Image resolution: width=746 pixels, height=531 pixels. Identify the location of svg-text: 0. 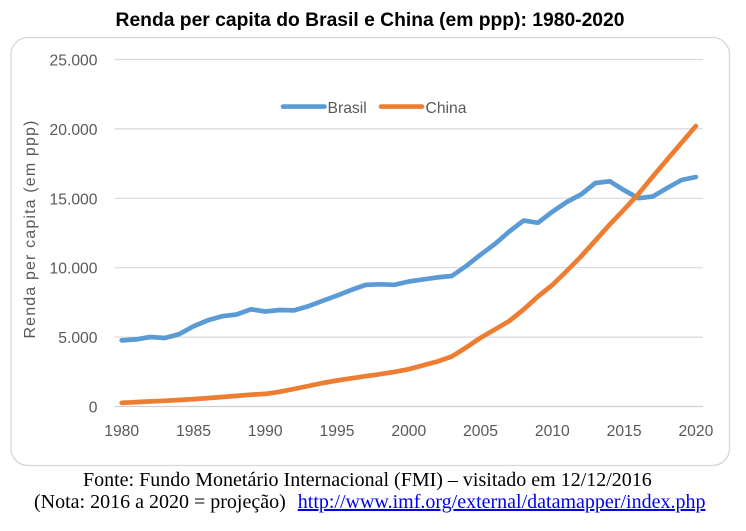
(93, 408).